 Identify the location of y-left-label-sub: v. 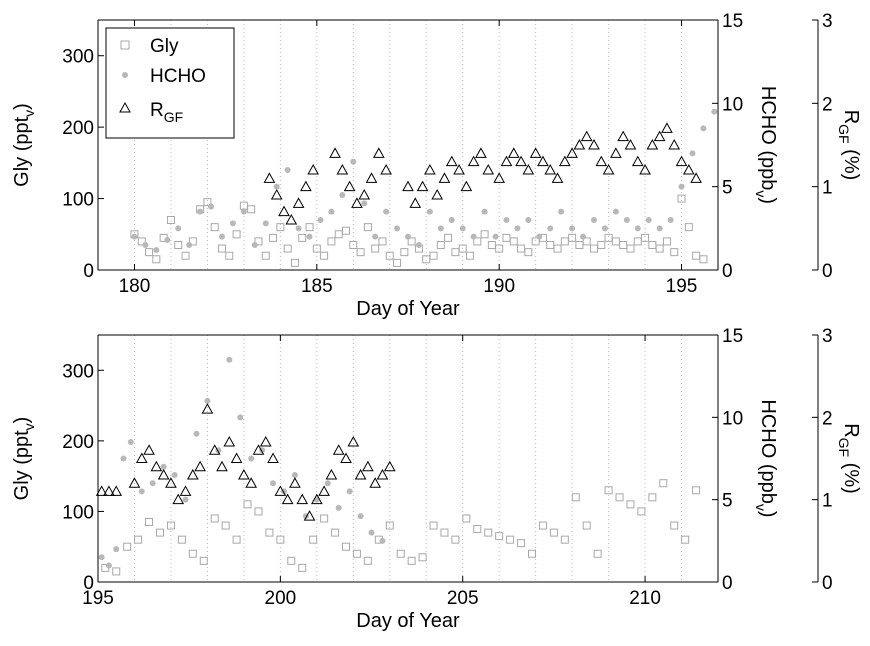
(29, 113).